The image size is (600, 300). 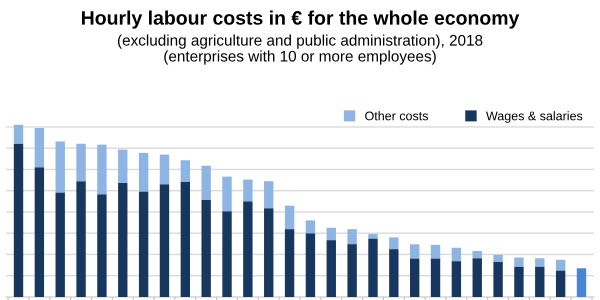 What do you see at coordinates (396, 115) in the screenshot?
I see `legend-label: Other costs` at bounding box center [396, 115].